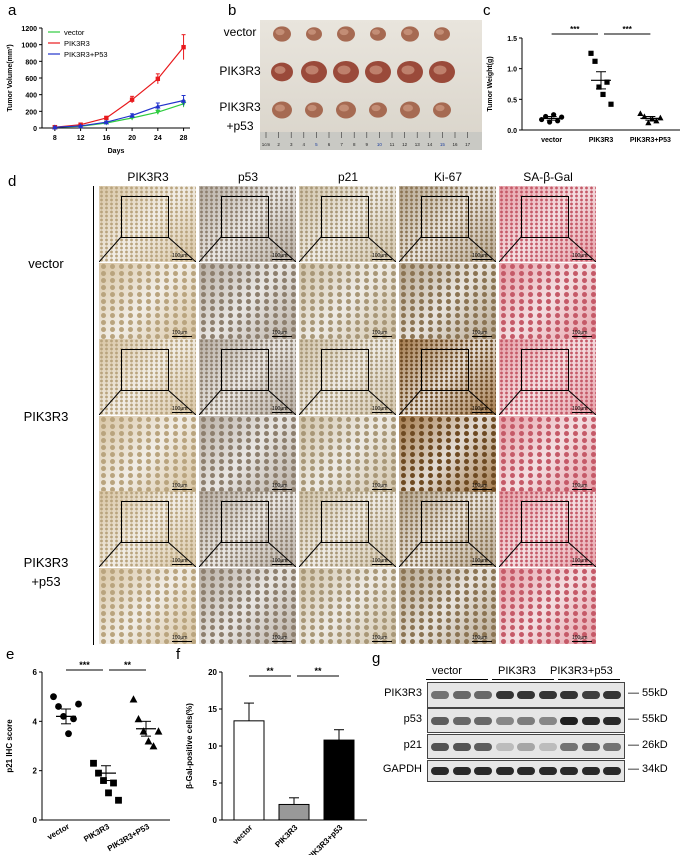 The image size is (685, 855). What do you see at coordinates (650, 140) in the screenshot?
I see `x-tick-label: PIK3R3+P53` at bounding box center [650, 140].